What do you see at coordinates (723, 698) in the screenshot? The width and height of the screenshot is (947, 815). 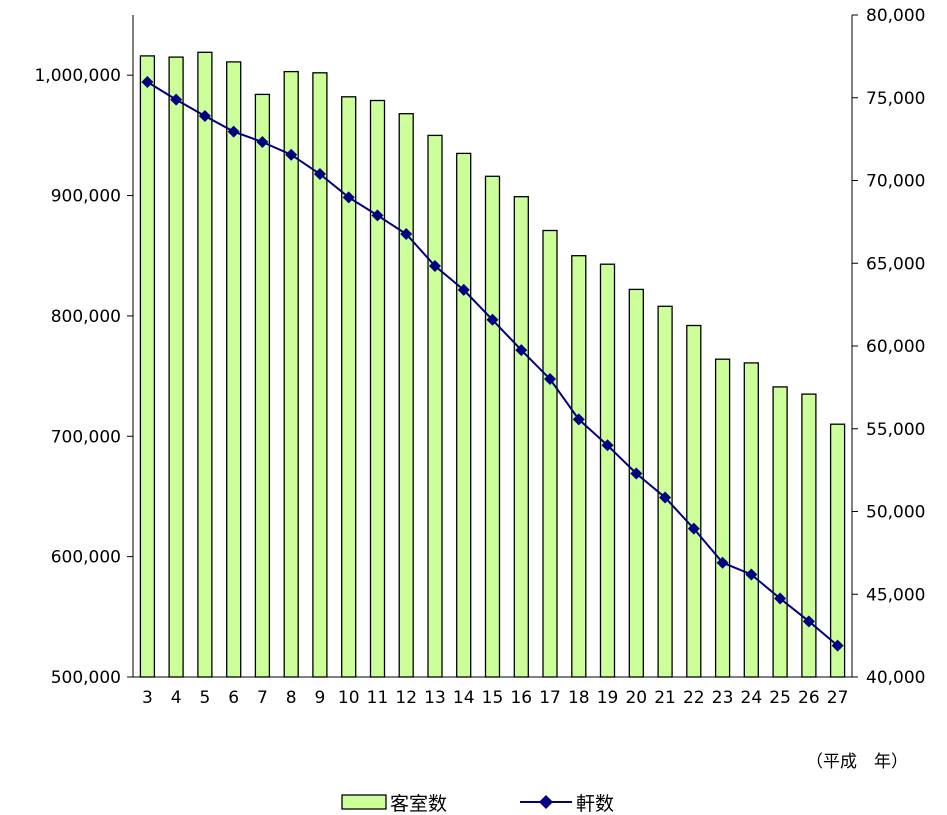 I see `x-tick-label: 23` at bounding box center [723, 698].